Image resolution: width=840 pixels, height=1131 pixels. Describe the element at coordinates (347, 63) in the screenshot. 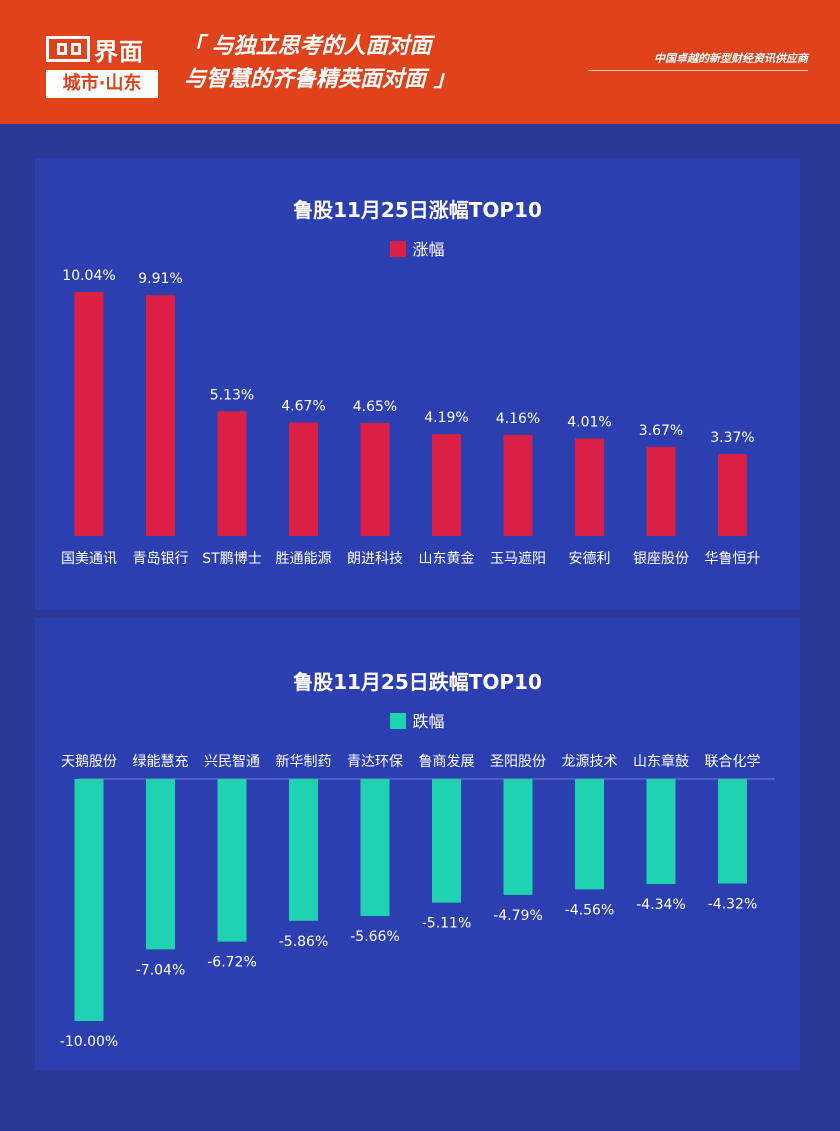

I see `slogan: 「 与独立思考的人面对面 与智慧的齐鲁精英面对面 」` at that location.